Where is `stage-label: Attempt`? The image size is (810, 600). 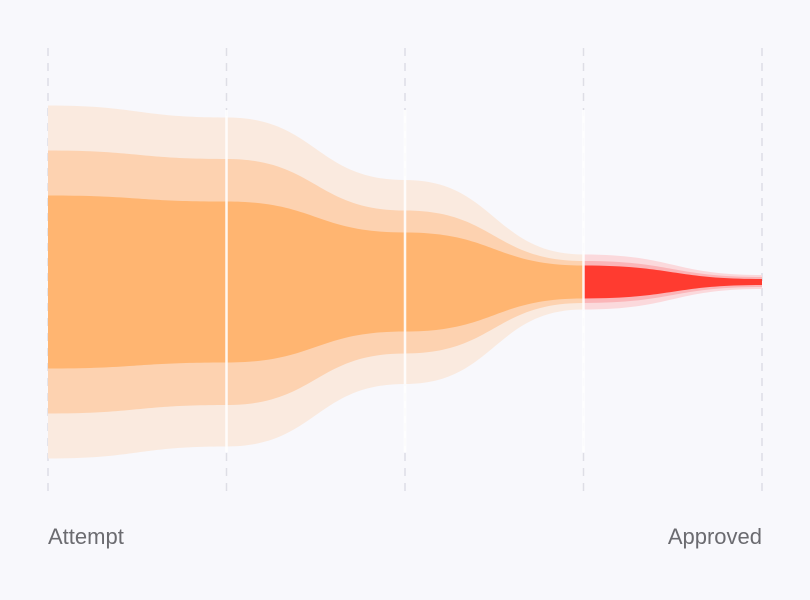 stage-label: Attempt is located at coordinates (86, 536).